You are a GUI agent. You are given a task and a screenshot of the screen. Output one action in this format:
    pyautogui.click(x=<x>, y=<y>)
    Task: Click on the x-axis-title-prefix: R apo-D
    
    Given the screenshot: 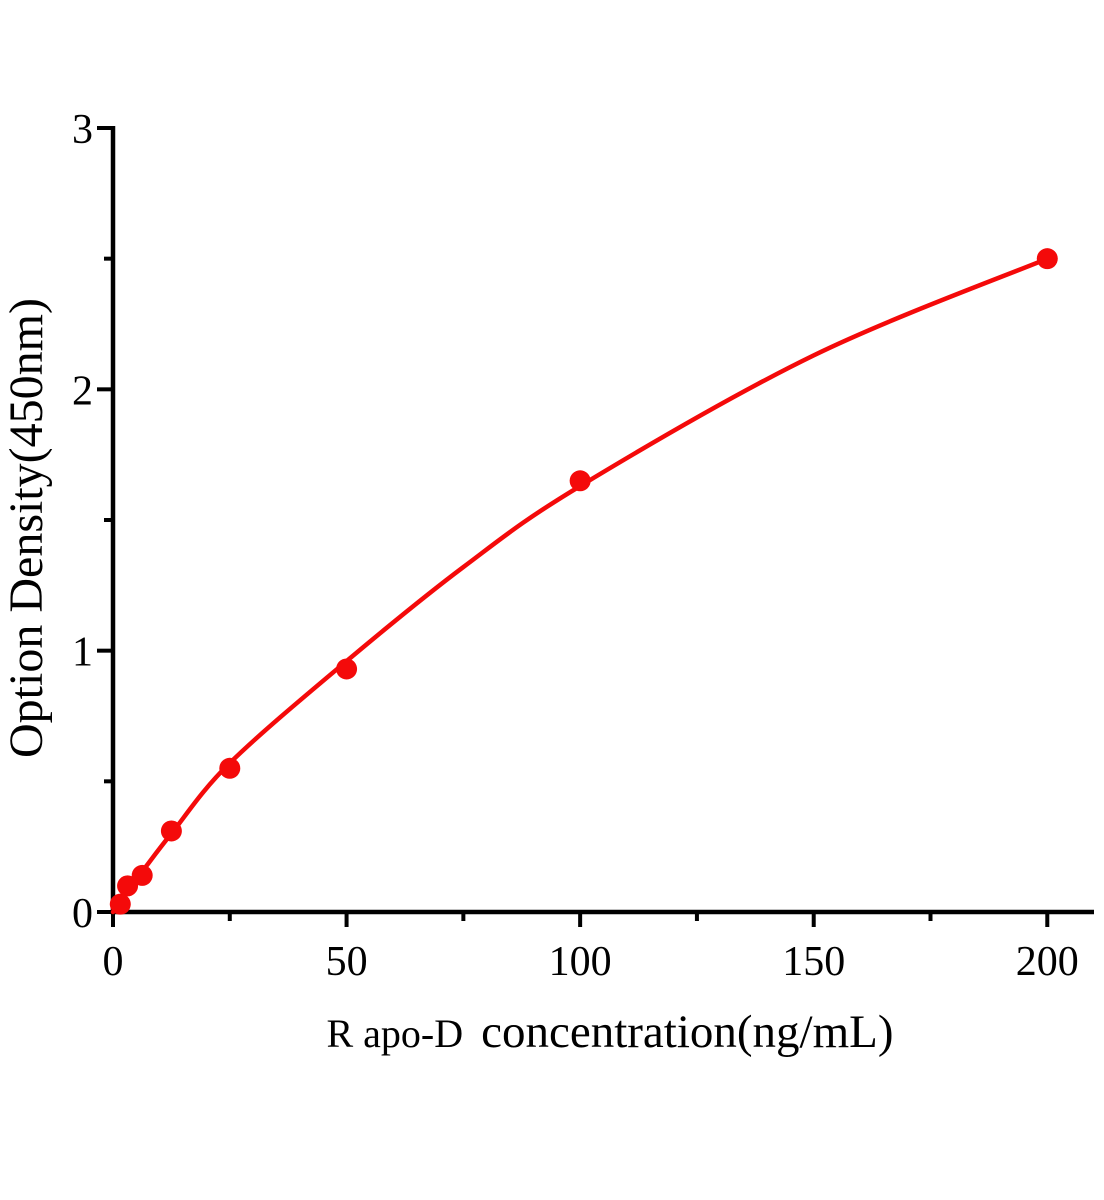 What is the action you would take?
    pyautogui.click(x=394, y=1033)
    